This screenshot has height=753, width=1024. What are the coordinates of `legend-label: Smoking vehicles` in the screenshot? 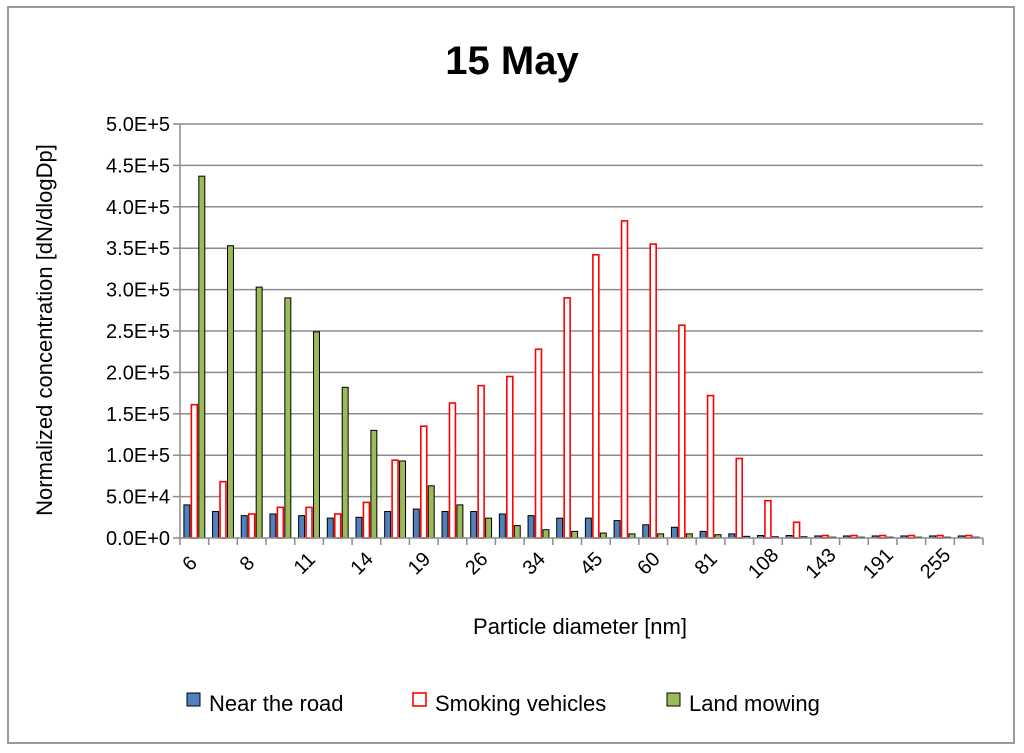 It's located at (520, 703).